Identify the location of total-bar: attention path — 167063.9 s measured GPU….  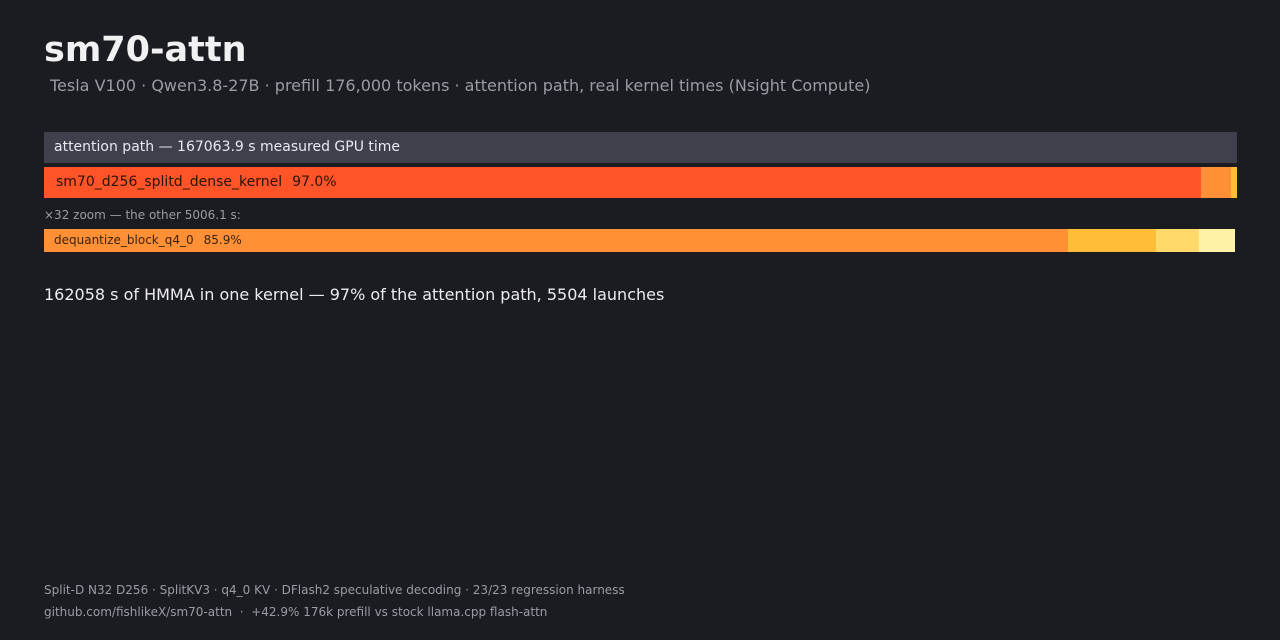
(640, 147).